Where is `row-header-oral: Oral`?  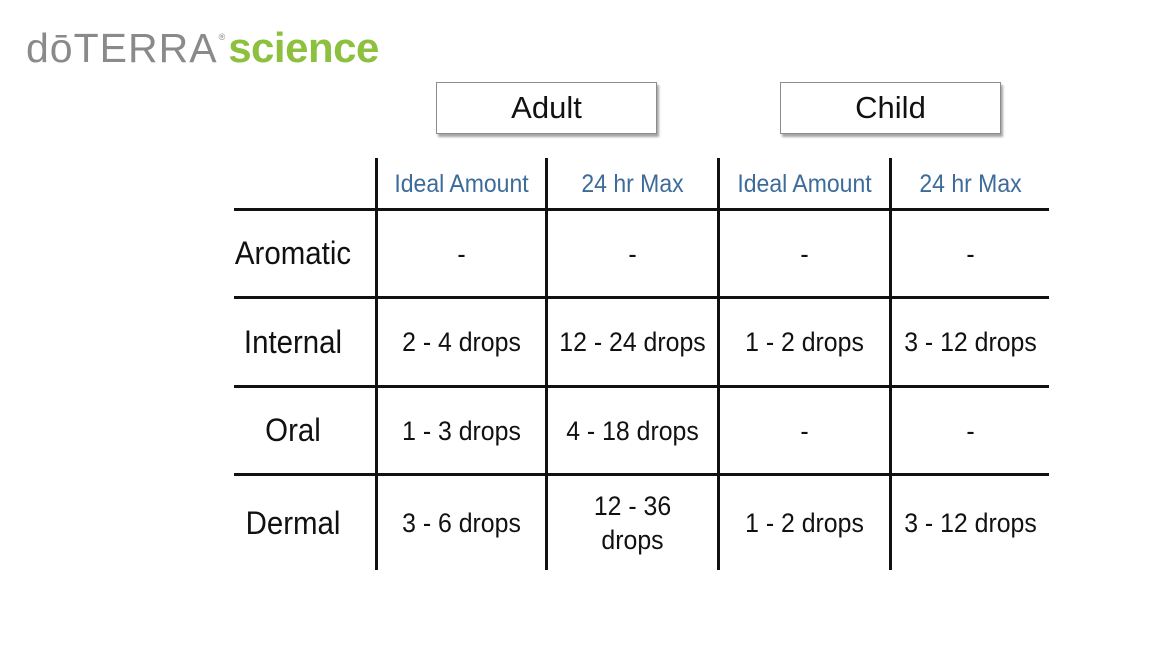
row-header-oral: Oral is located at coordinates (293, 430).